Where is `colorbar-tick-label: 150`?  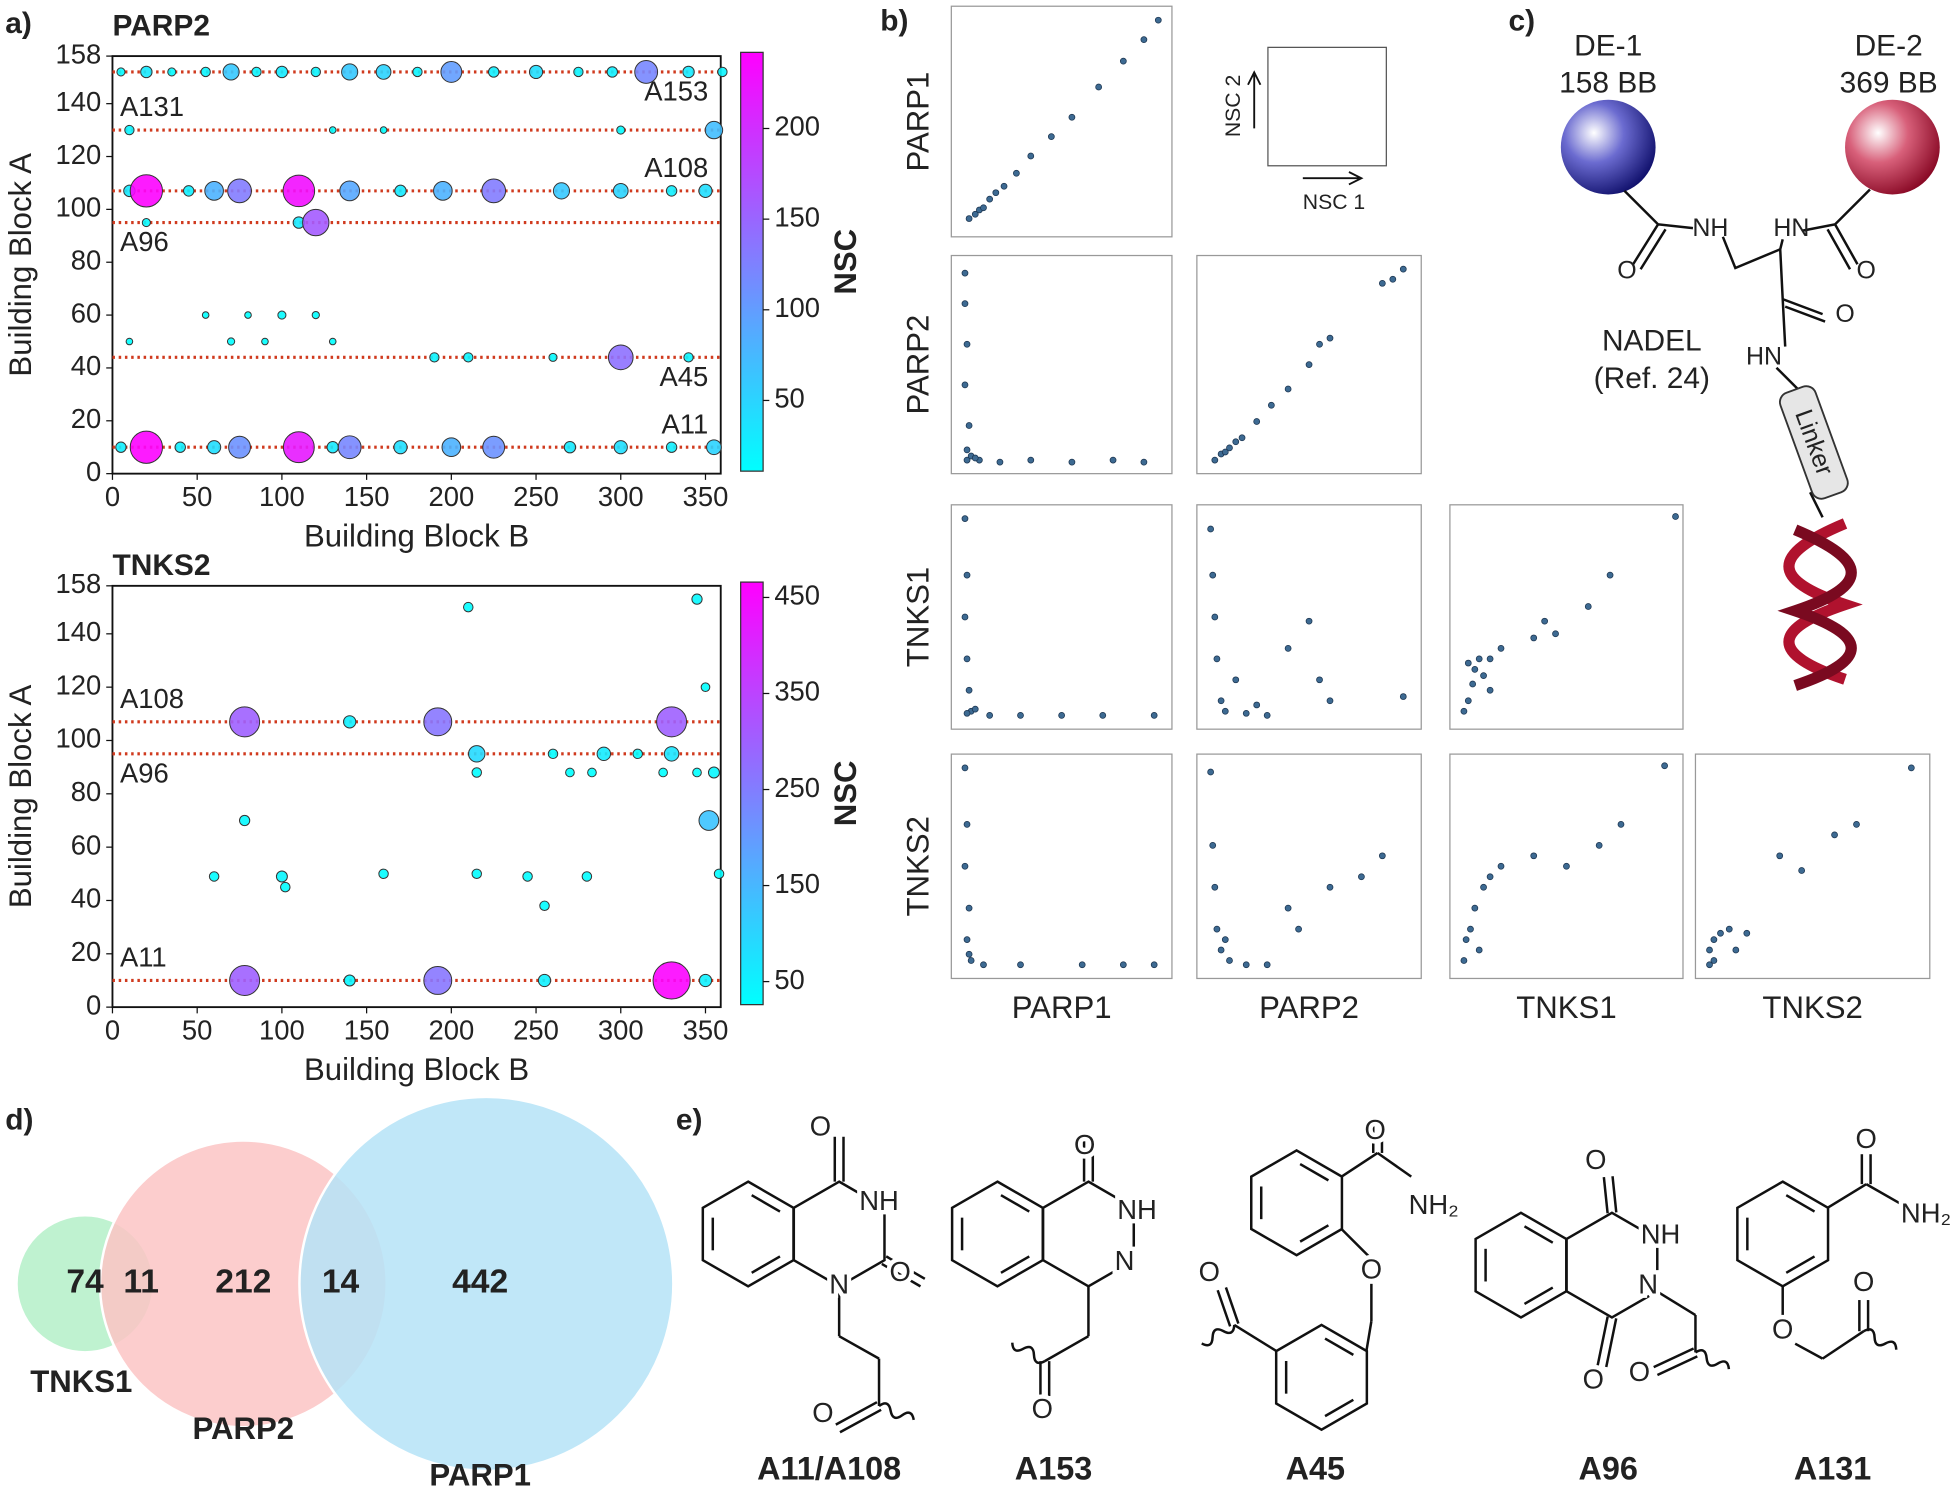
colorbar-tick-label: 150 is located at coordinates (797, 883).